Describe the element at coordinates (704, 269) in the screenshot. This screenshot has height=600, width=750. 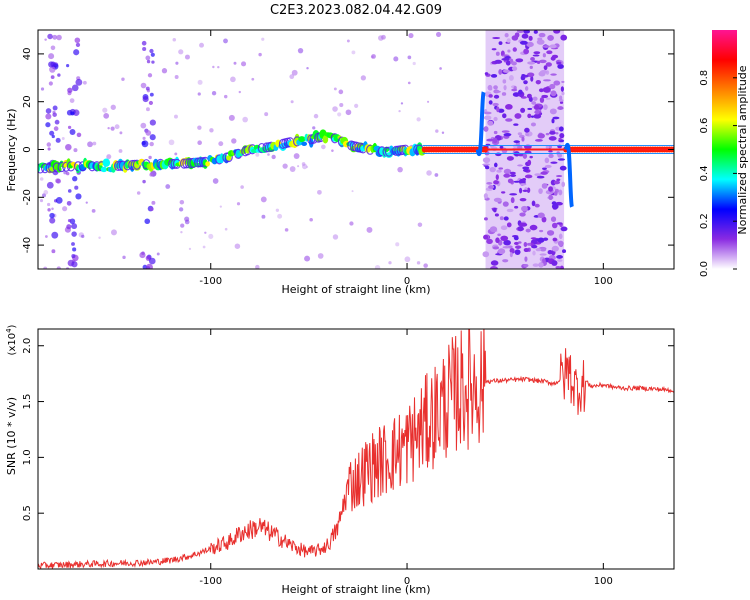
I see `colorbar-tick-label: 0.0` at that location.